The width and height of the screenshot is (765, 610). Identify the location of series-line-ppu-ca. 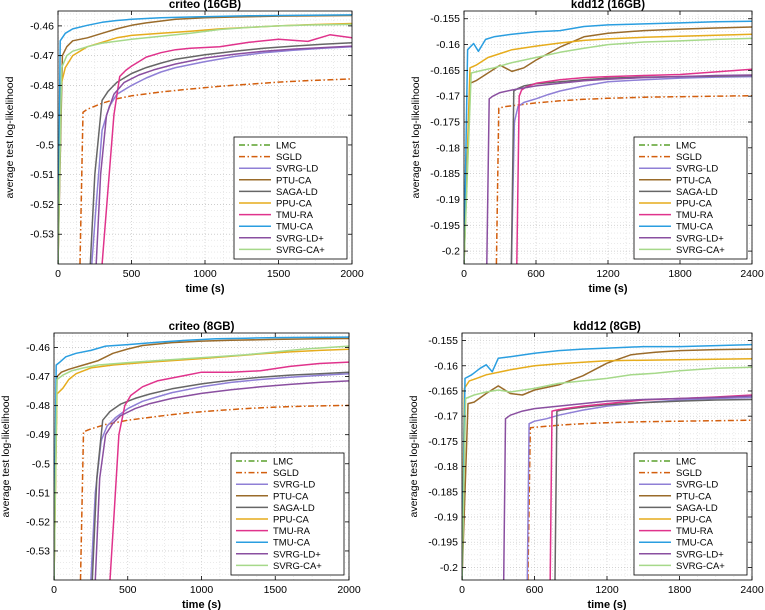
(201, 464).